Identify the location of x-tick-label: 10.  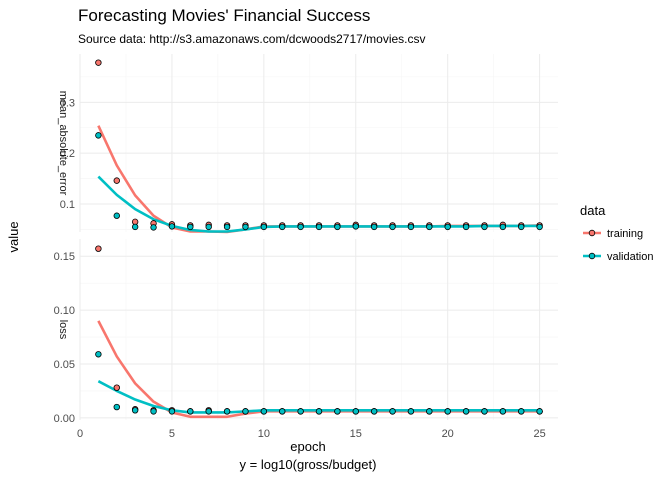
(264, 434).